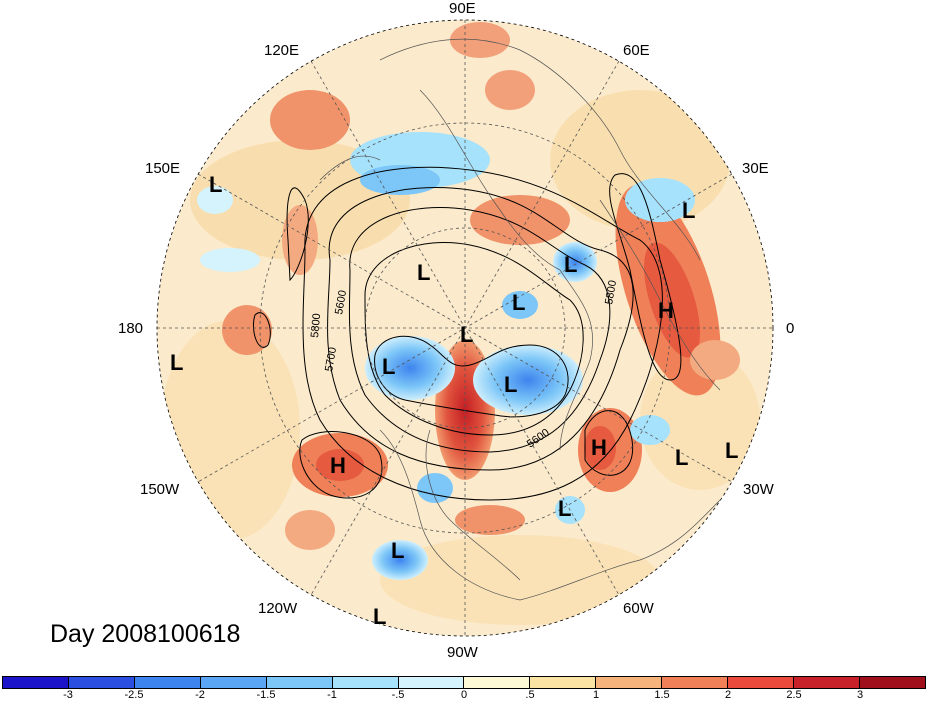  I want to click on colorbar-tick-label: -1.5, so click(266, 695).